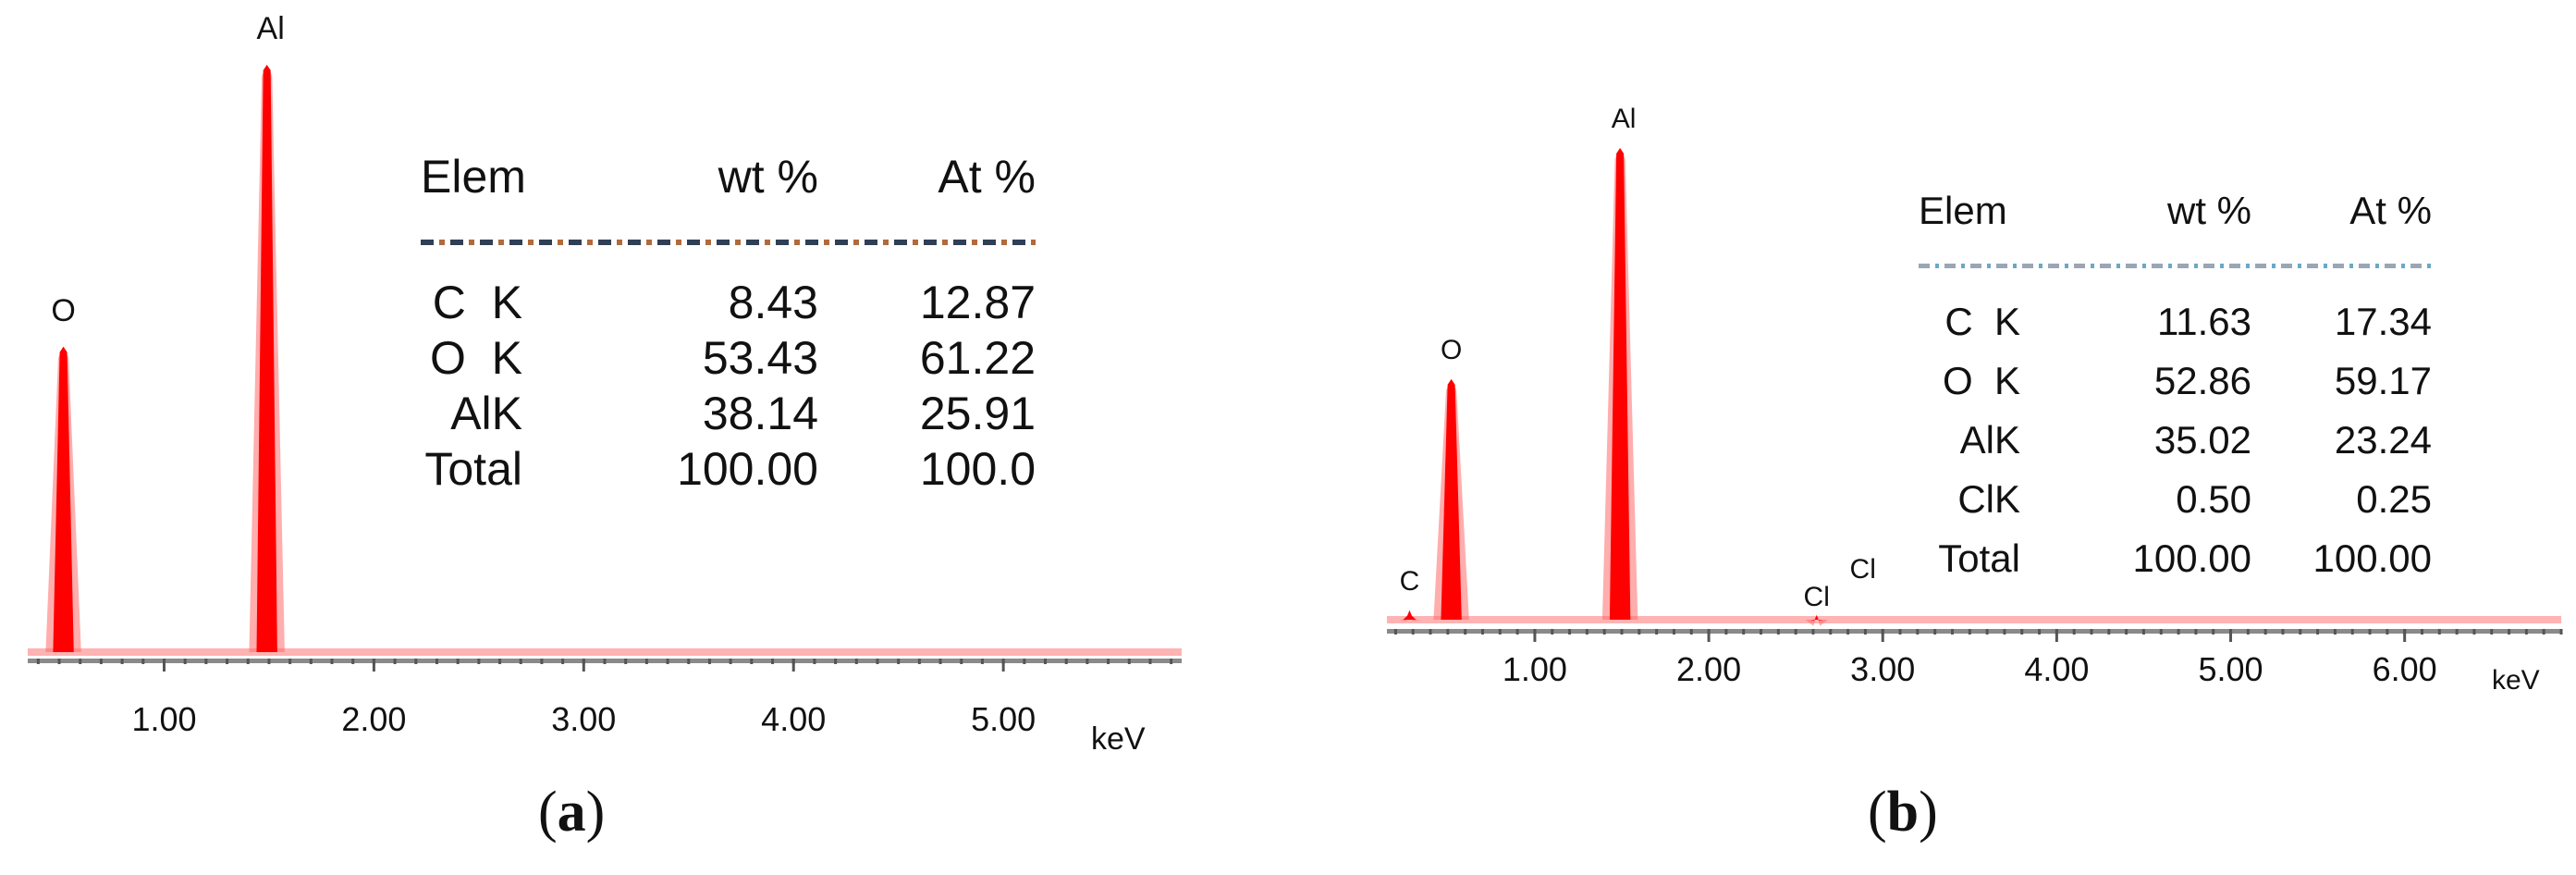 The width and height of the screenshot is (2576, 875). Describe the element at coordinates (977, 469) in the screenshot. I see `cell-at: 100.0` at that location.